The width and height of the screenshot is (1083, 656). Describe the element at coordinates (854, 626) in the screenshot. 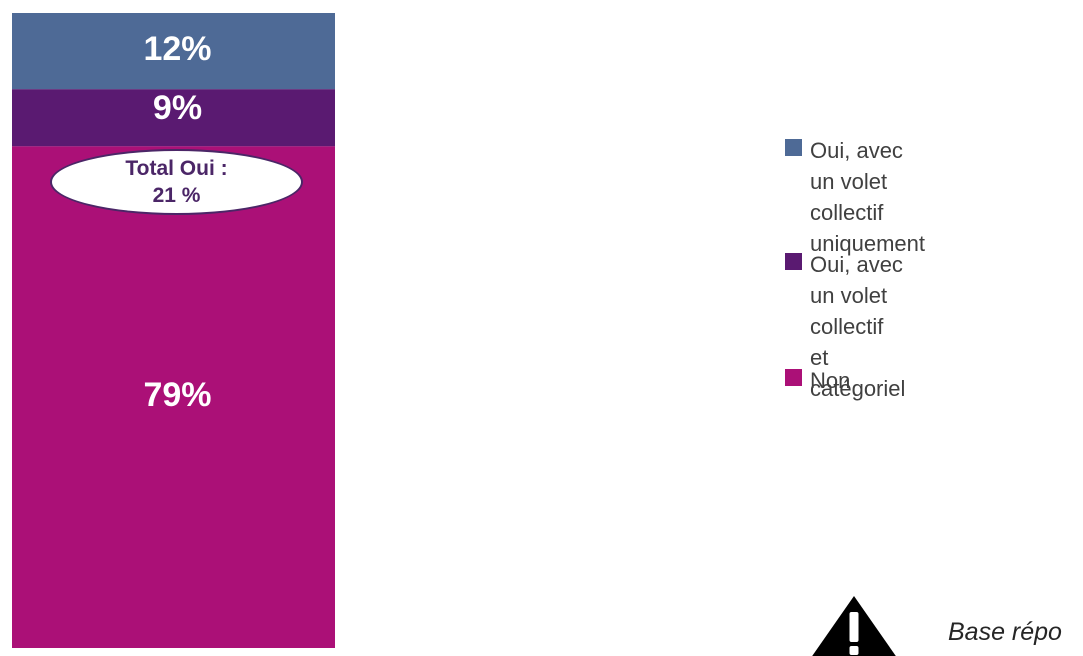

I see `warning-icon` at that location.